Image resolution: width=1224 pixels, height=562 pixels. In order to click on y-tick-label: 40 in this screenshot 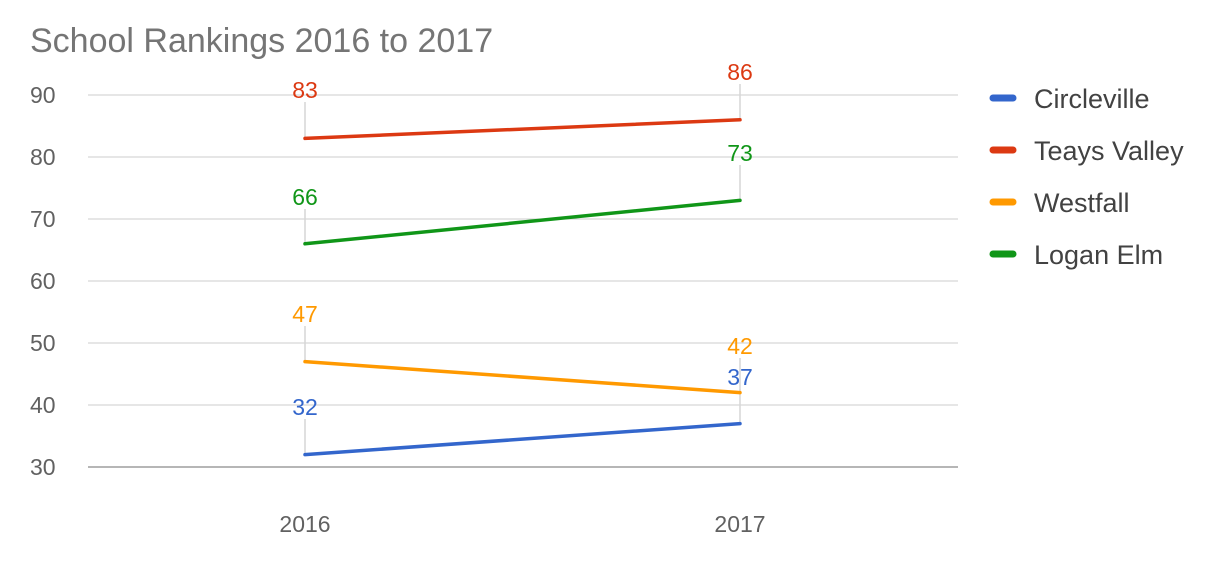, I will do `click(43, 405)`.